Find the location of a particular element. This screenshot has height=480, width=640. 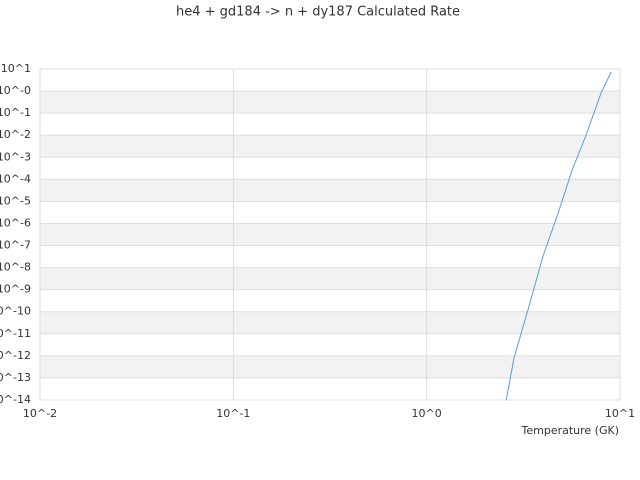

y-tick-label: 10^-13 is located at coordinates (15, 377).